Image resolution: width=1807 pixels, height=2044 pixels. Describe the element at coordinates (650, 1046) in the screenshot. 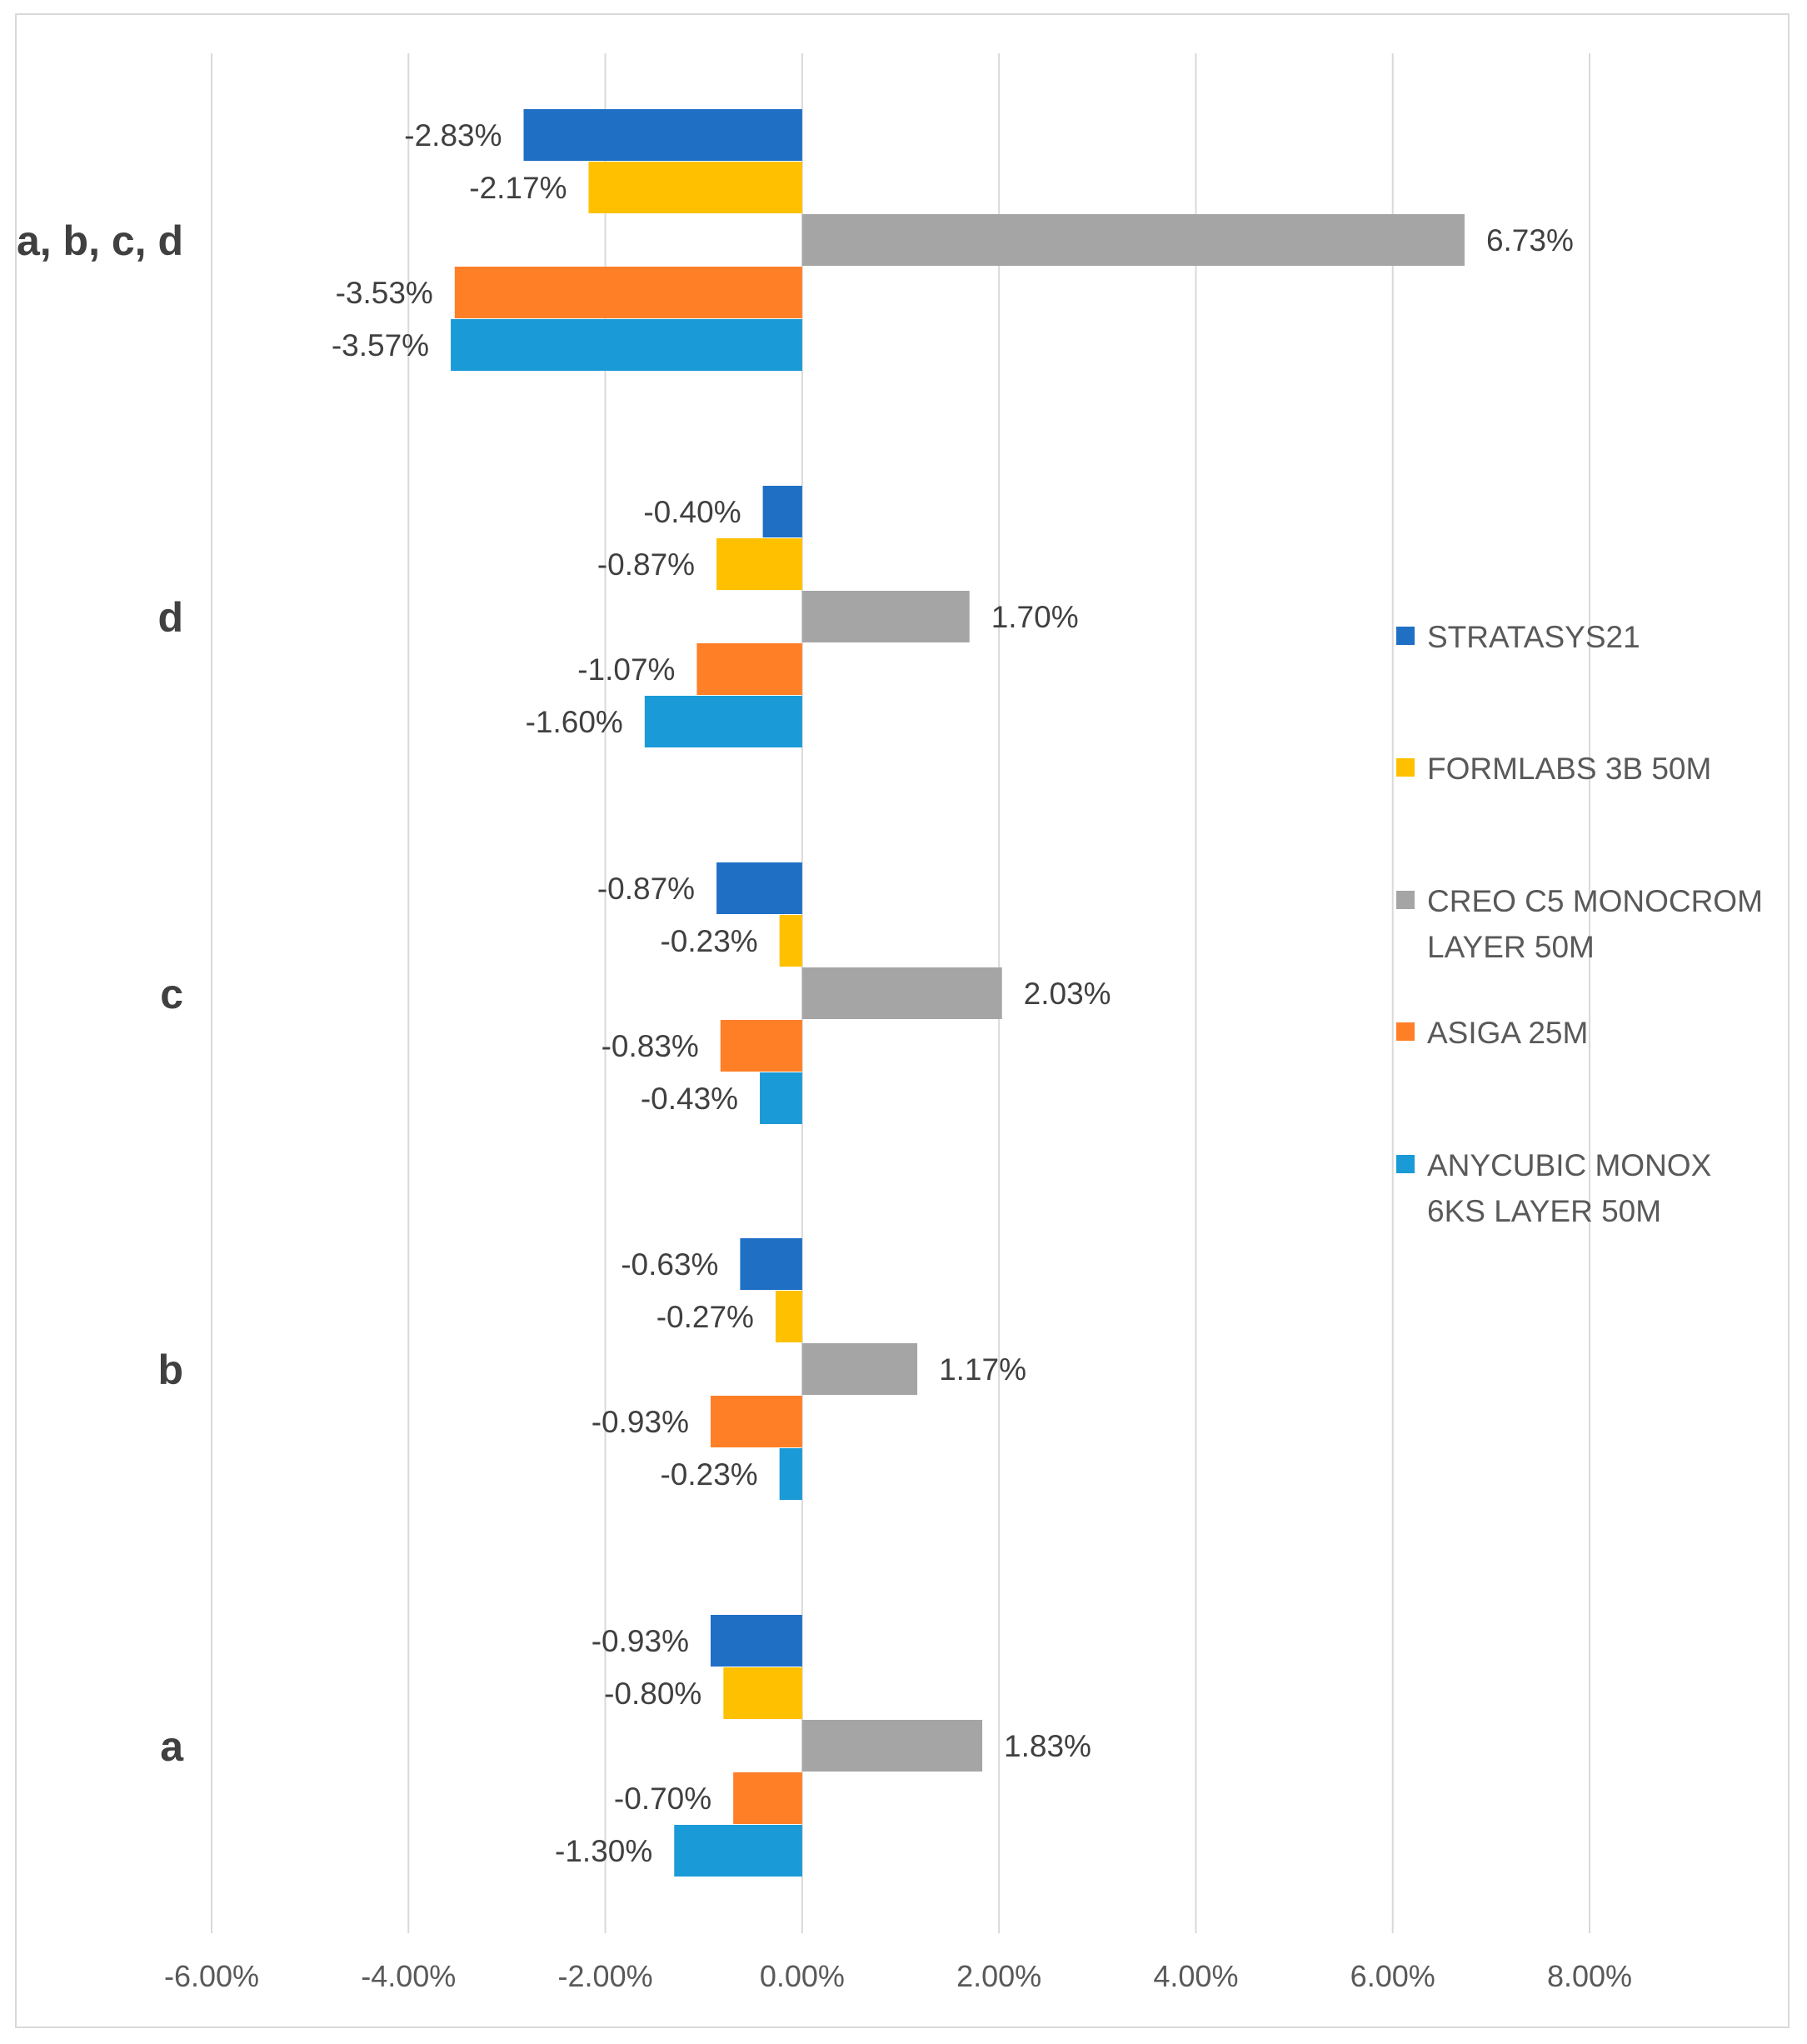

I see `data-label: -0.83%` at that location.